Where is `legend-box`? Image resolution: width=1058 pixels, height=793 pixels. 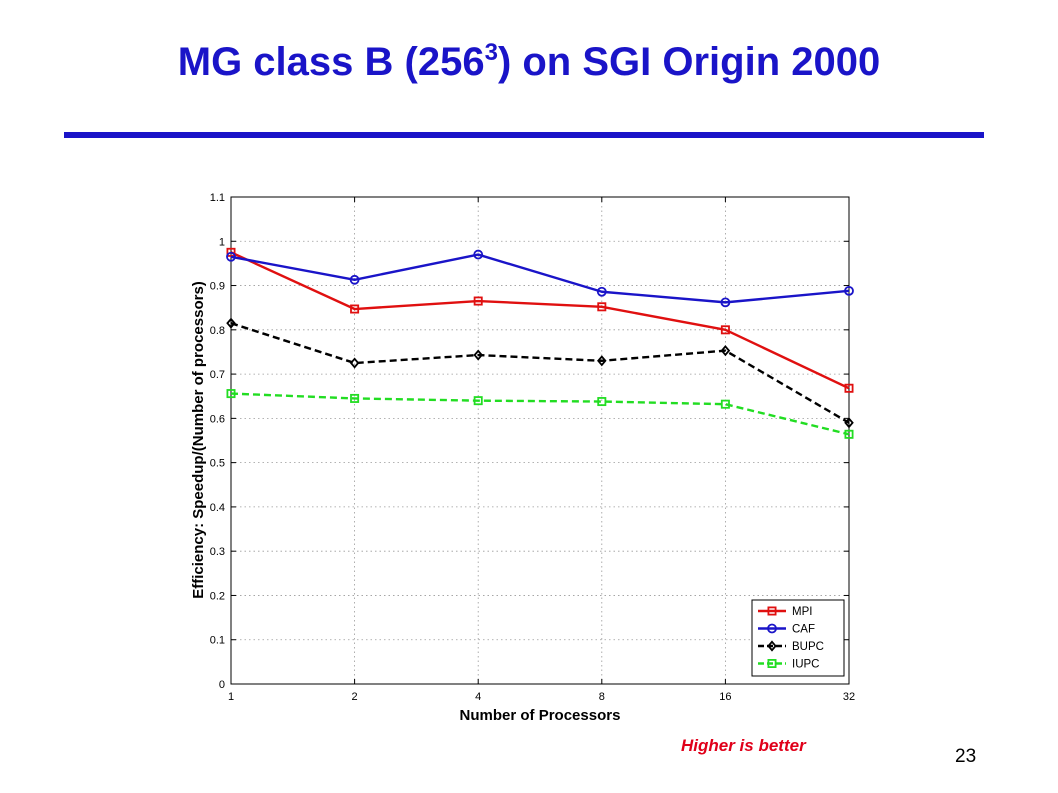 legend-box is located at coordinates (798, 638).